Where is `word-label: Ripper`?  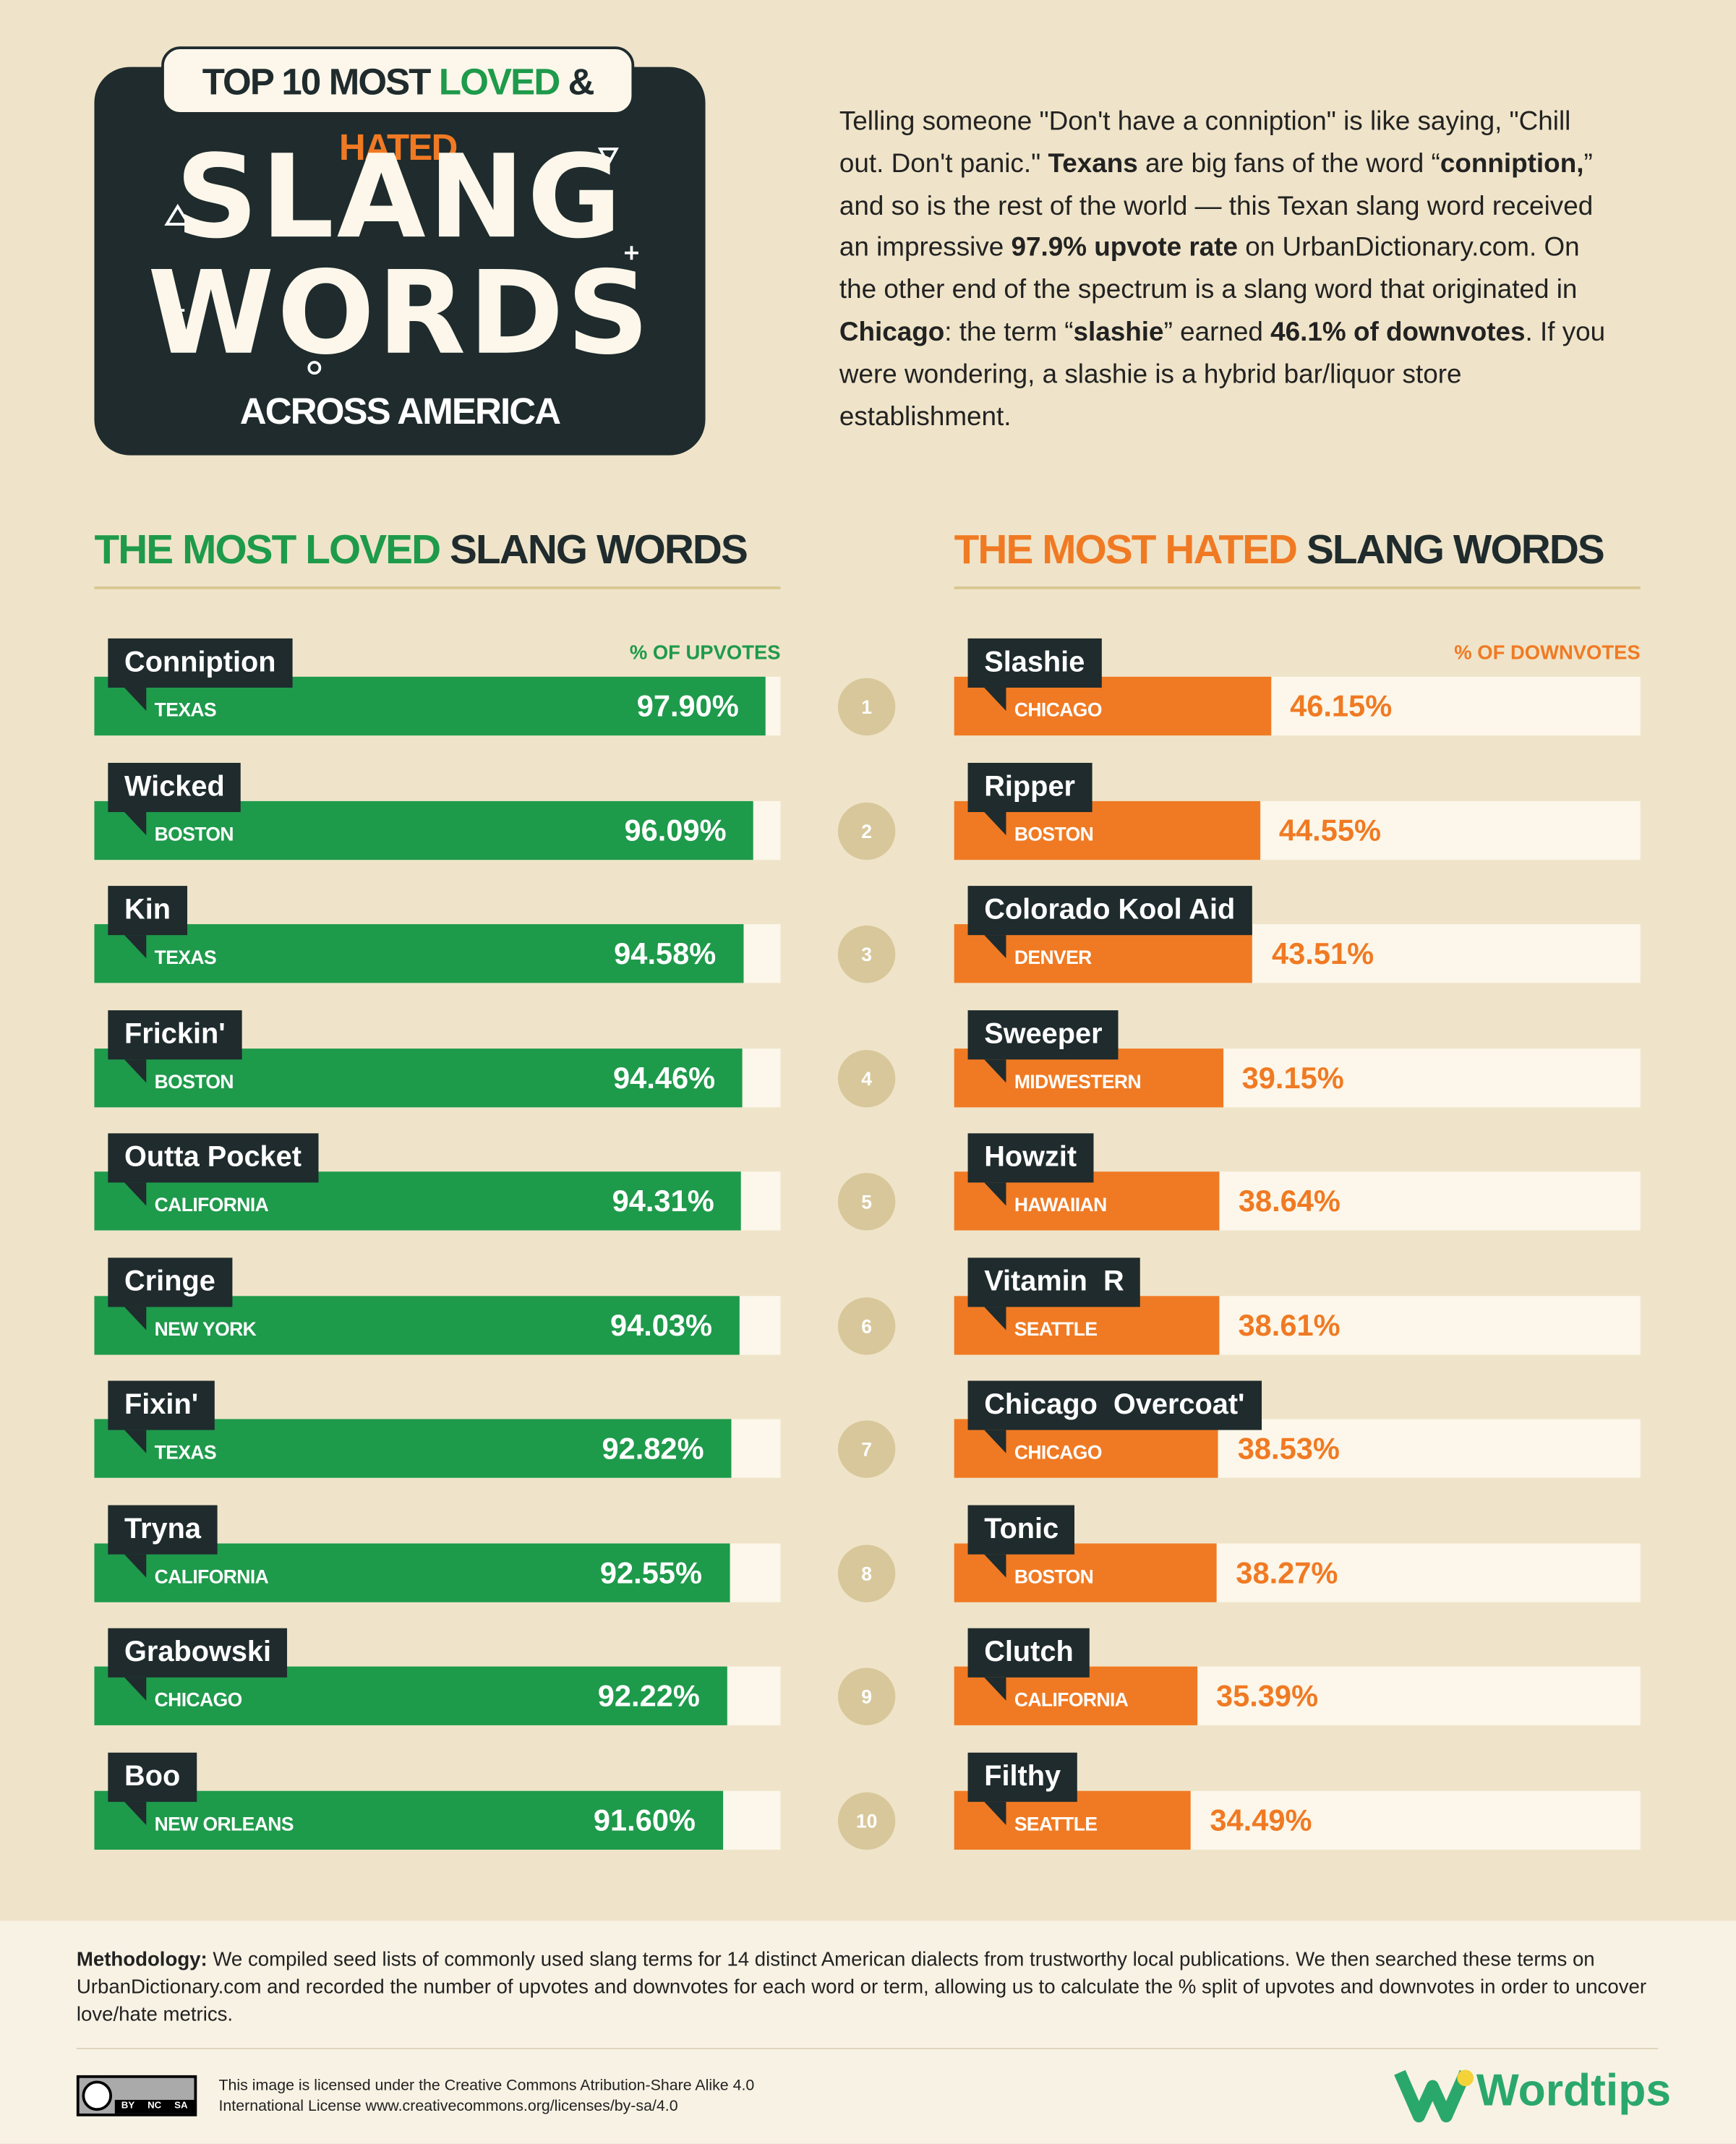 word-label: Ripper is located at coordinates (1029, 787).